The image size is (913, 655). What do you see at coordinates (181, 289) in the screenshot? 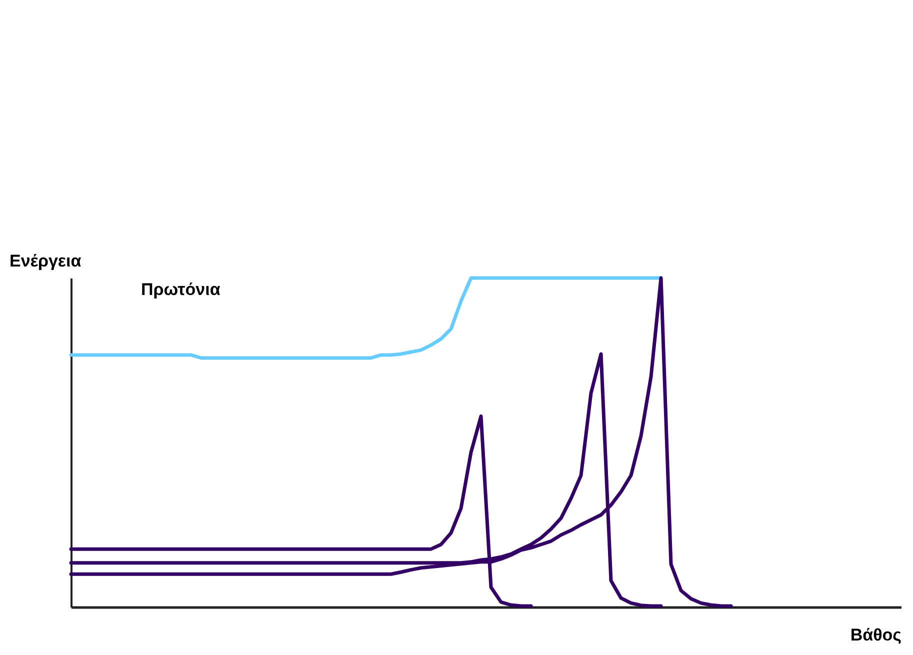
I see `annotation: Πρωτόνια` at bounding box center [181, 289].